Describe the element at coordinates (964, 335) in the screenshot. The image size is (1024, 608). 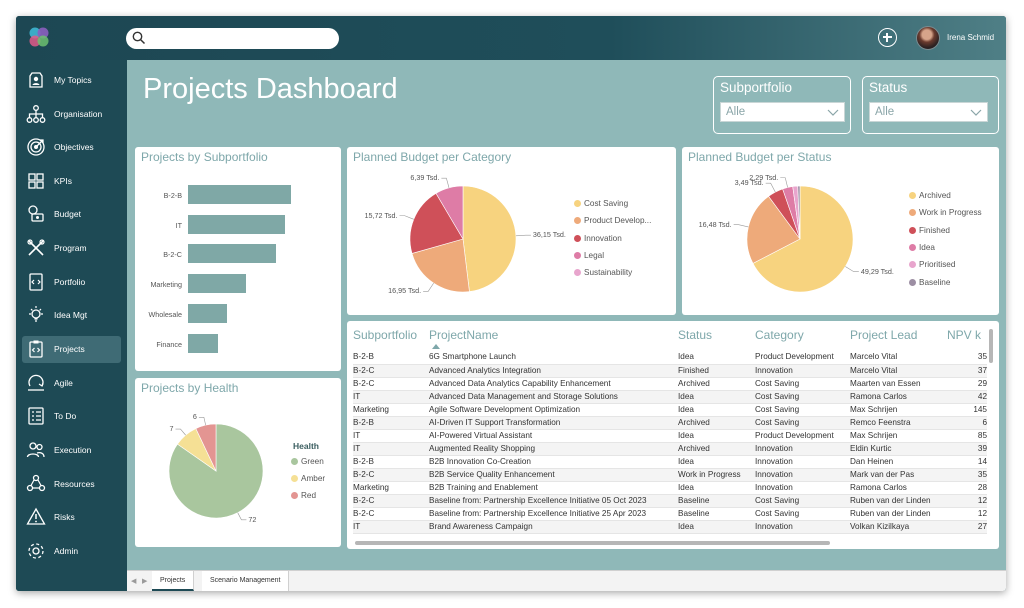
I see `column-header: NPV k` at that location.